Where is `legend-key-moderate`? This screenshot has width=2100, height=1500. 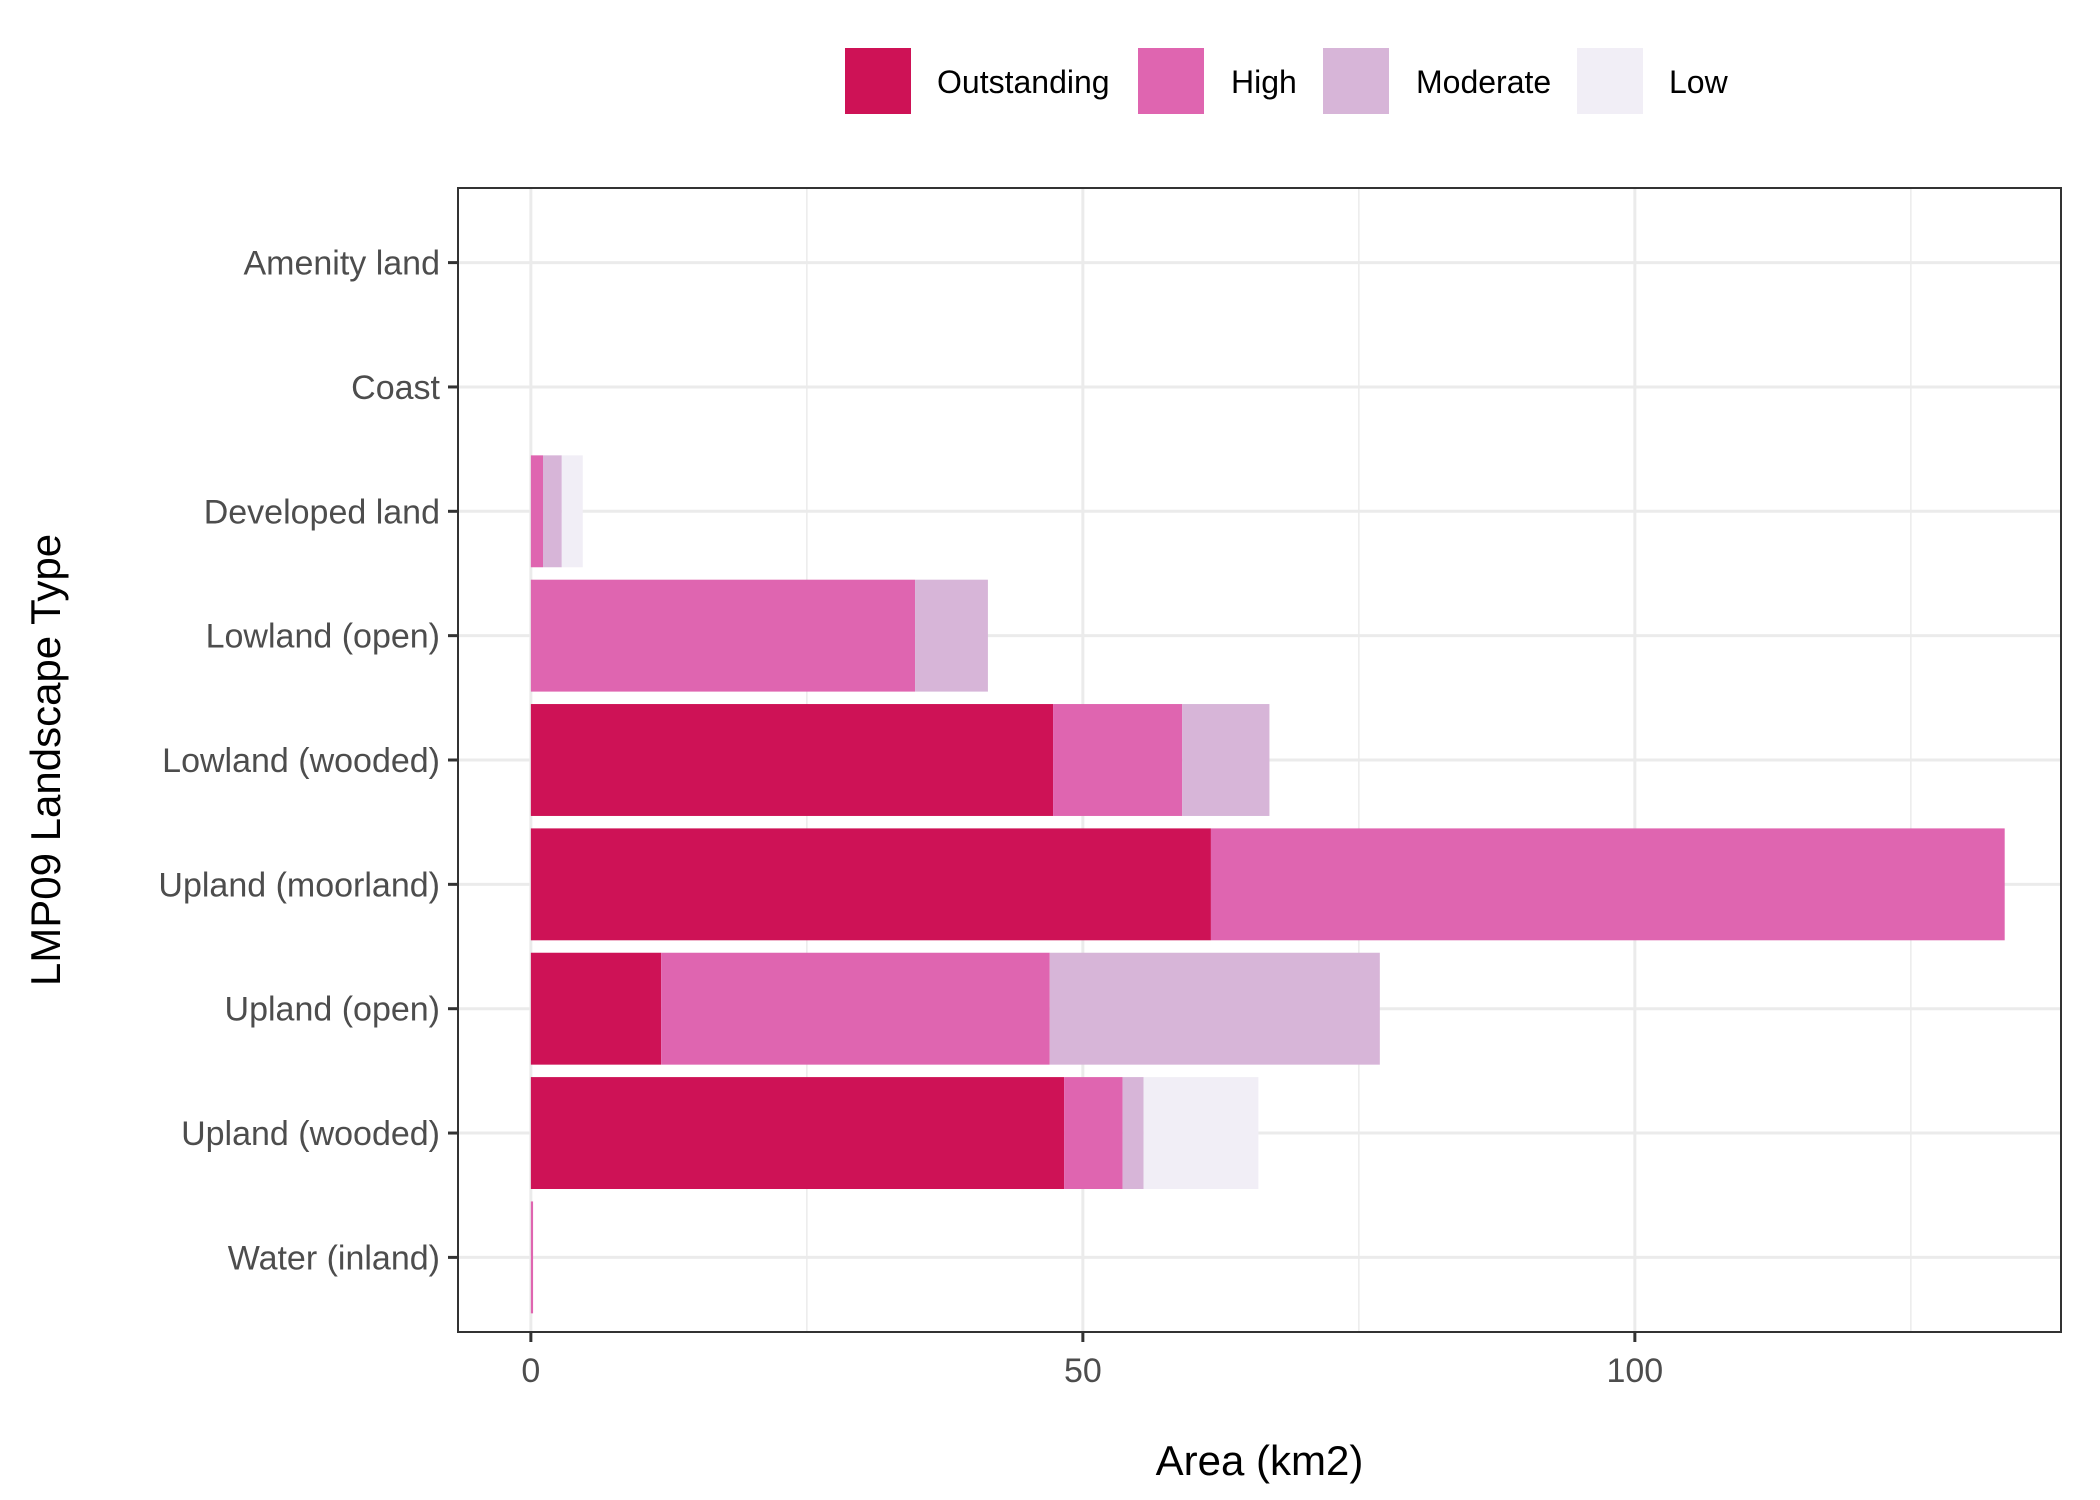 legend-key-moderate is located at coordinates (1356, 81).